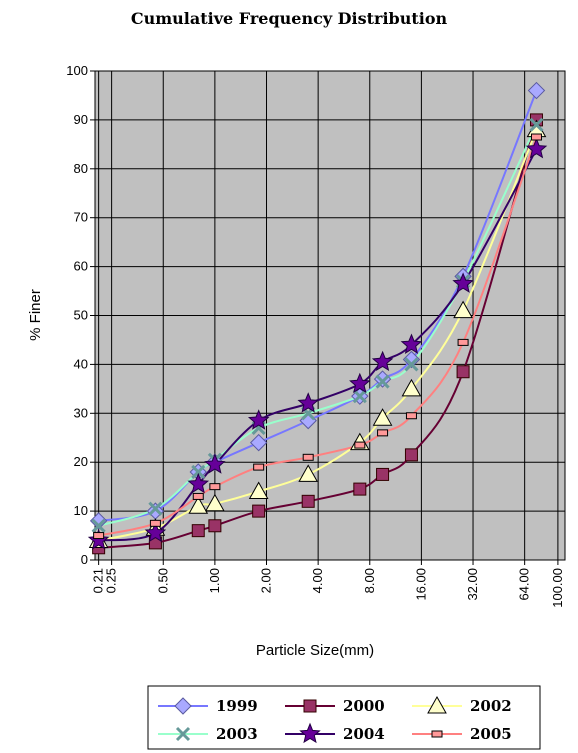 This screenshot has height=753, width=578. I want to click on x-tick-label: 0.21, so click(98, 580).